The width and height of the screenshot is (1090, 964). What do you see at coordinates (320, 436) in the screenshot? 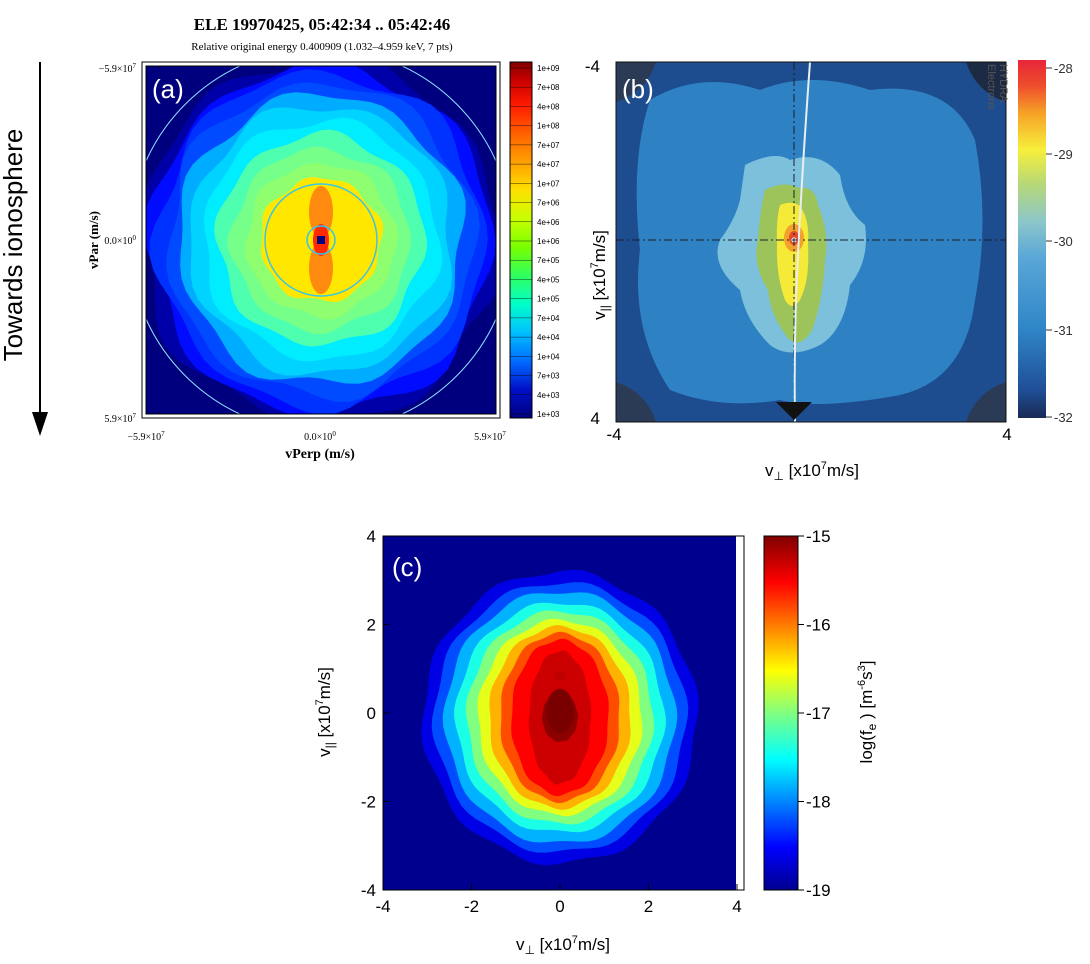
I see `panel-a-xtick: 0.0×100` at bounding box center [320, 436].